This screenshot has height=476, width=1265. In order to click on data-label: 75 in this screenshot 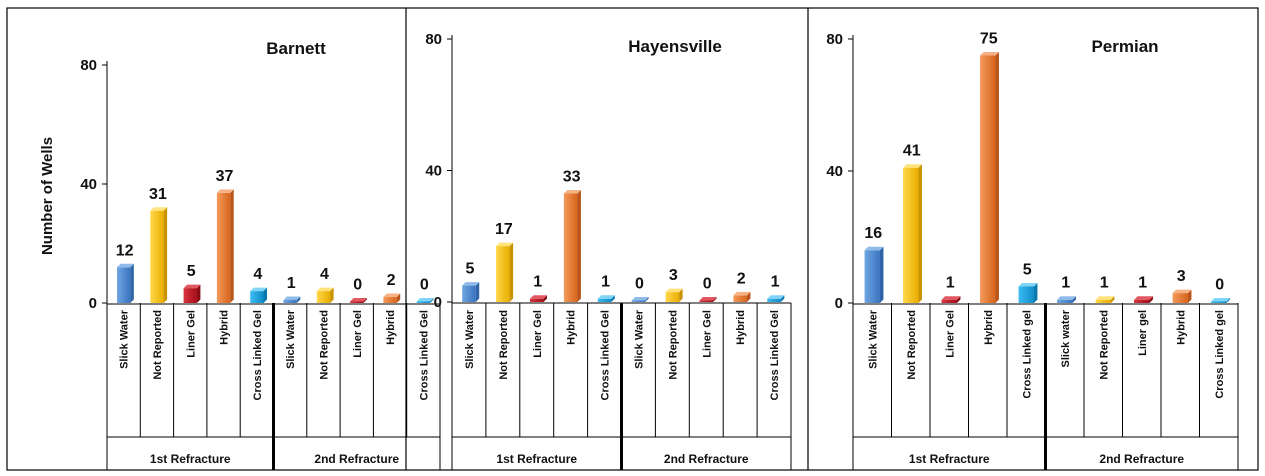, I will do `click(989, 39)`.